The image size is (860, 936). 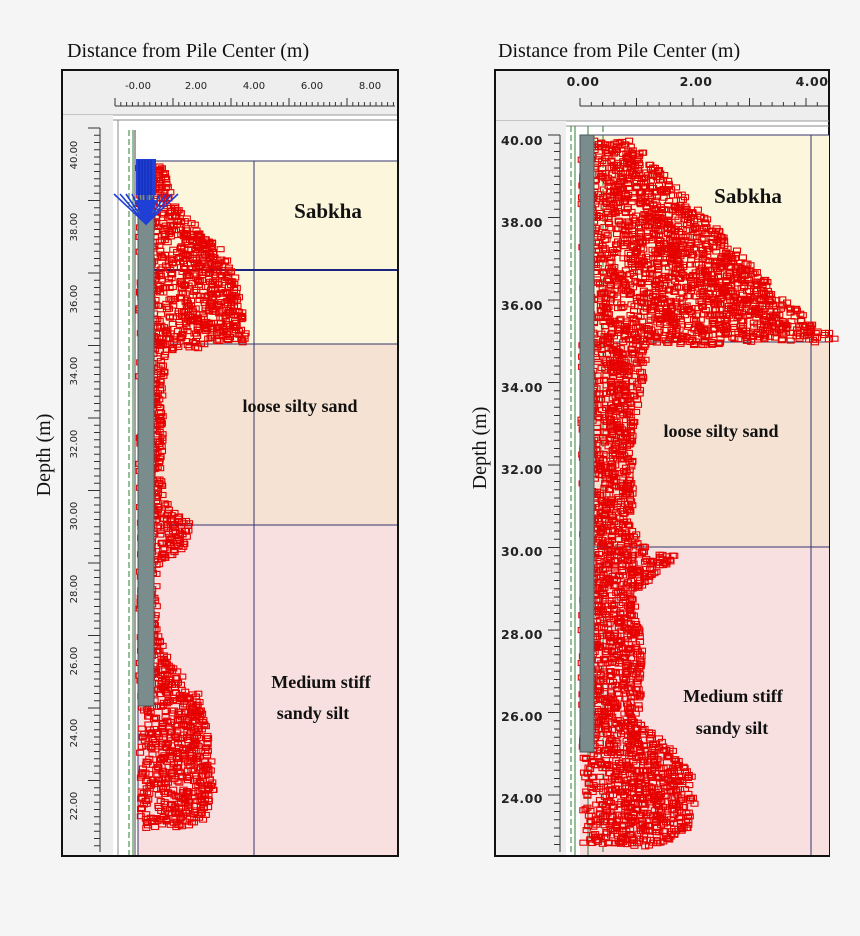 I want to click on y-tick-label: 38.00, so click(x=74, y=227).